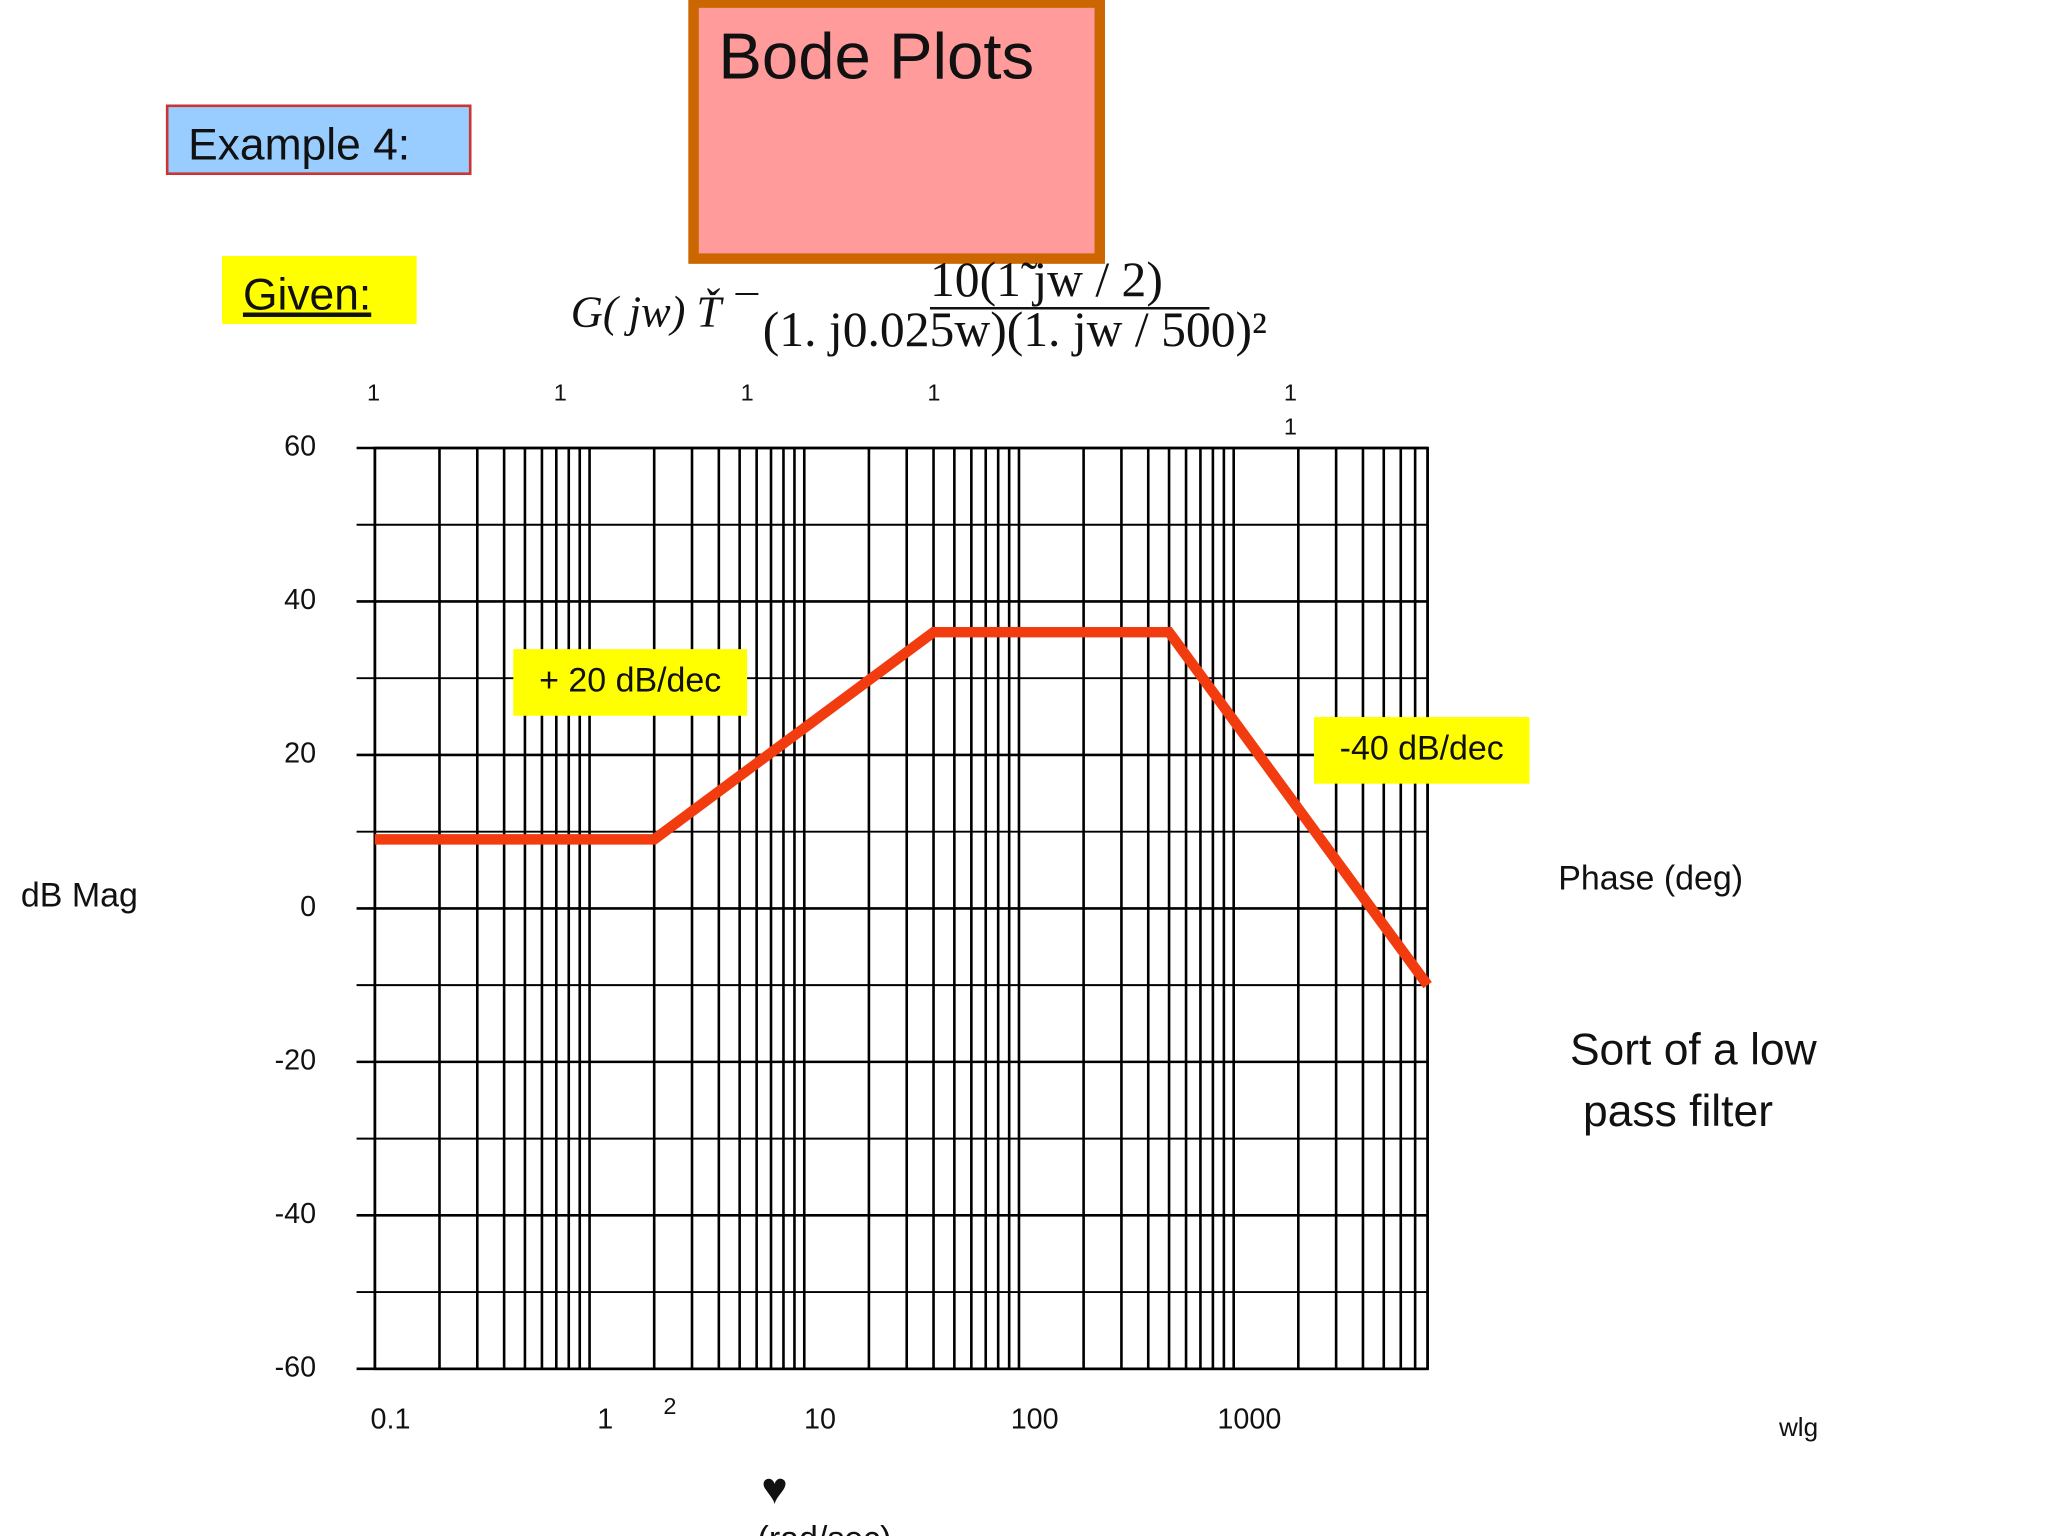  Describe the element at coordinates (296, 1214) in the screenshot. I see `y-tick-label: -40` at that location.